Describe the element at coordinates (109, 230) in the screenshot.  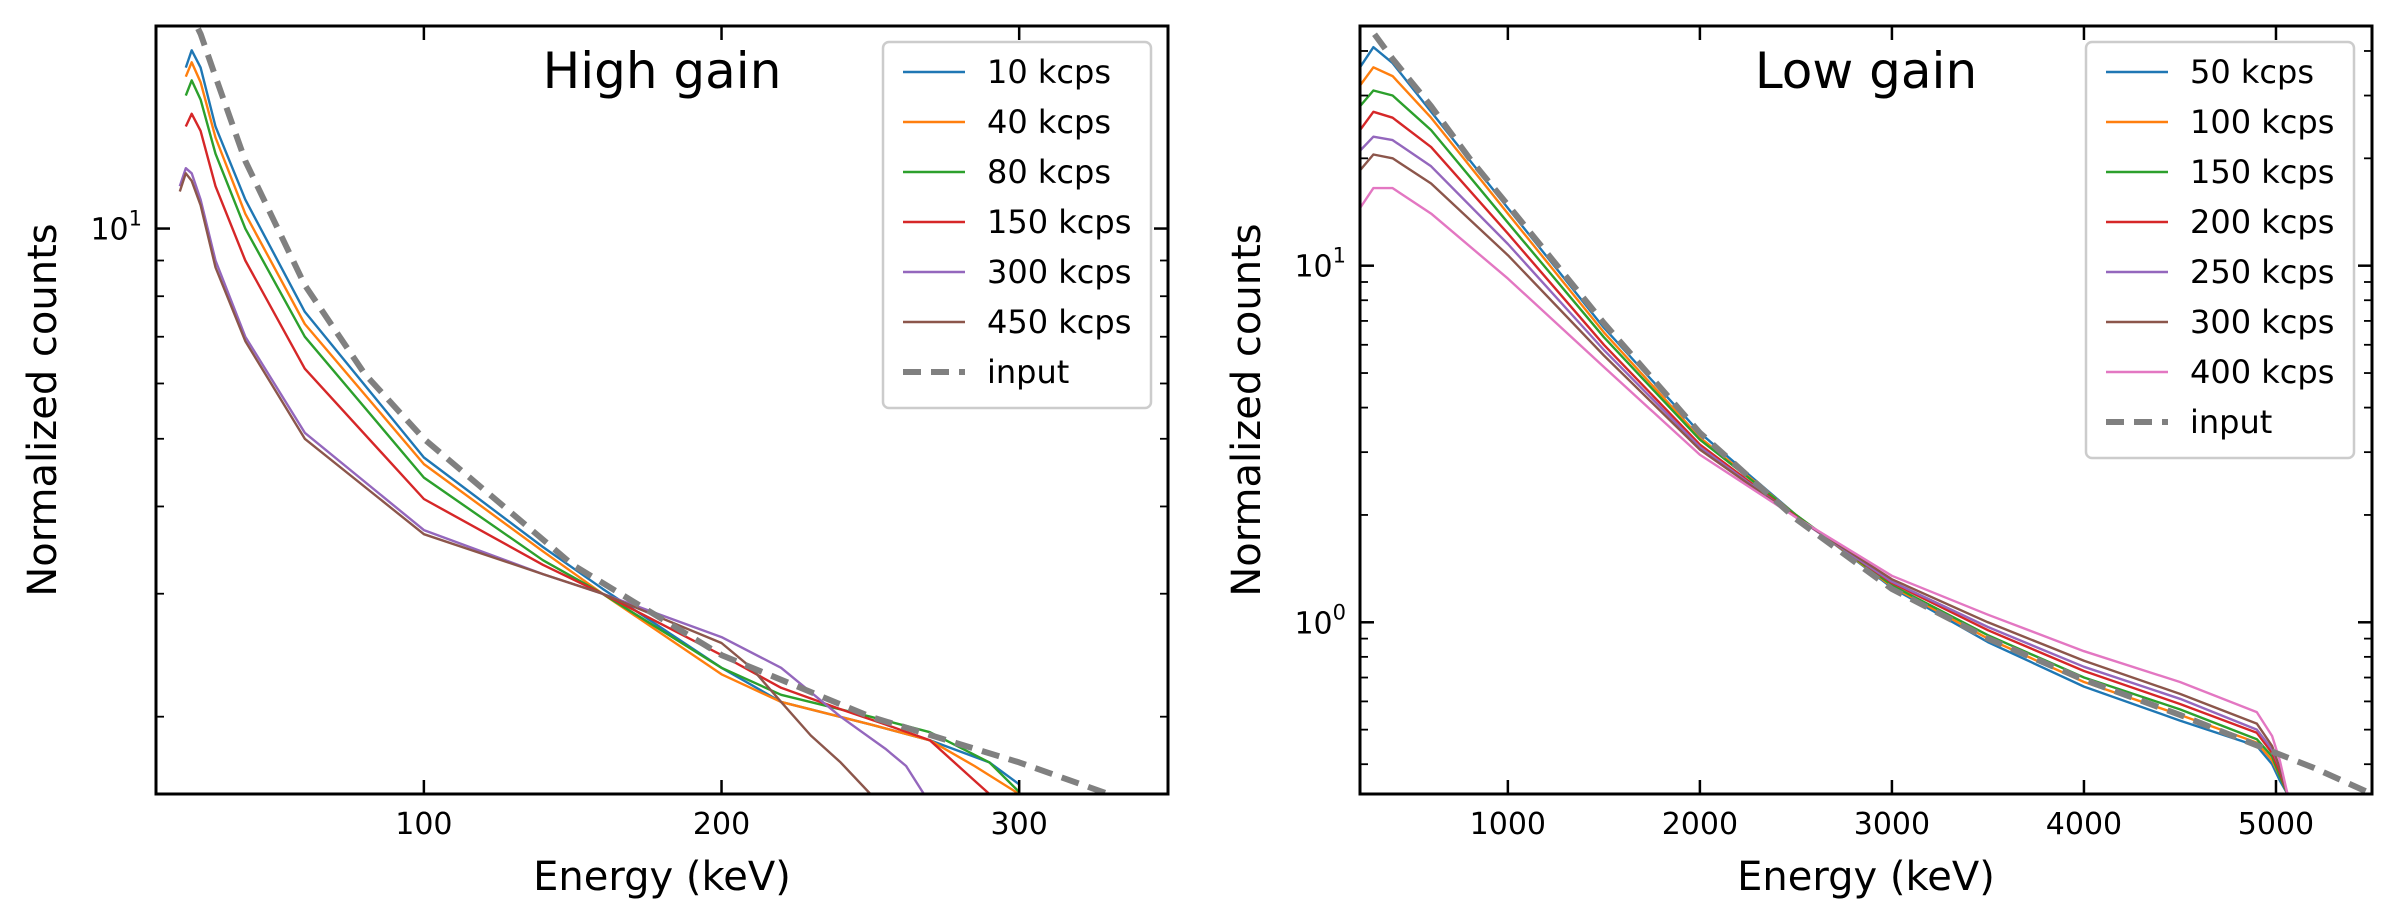
I see `high-gain-y-tick-label-base: 10` at that location.